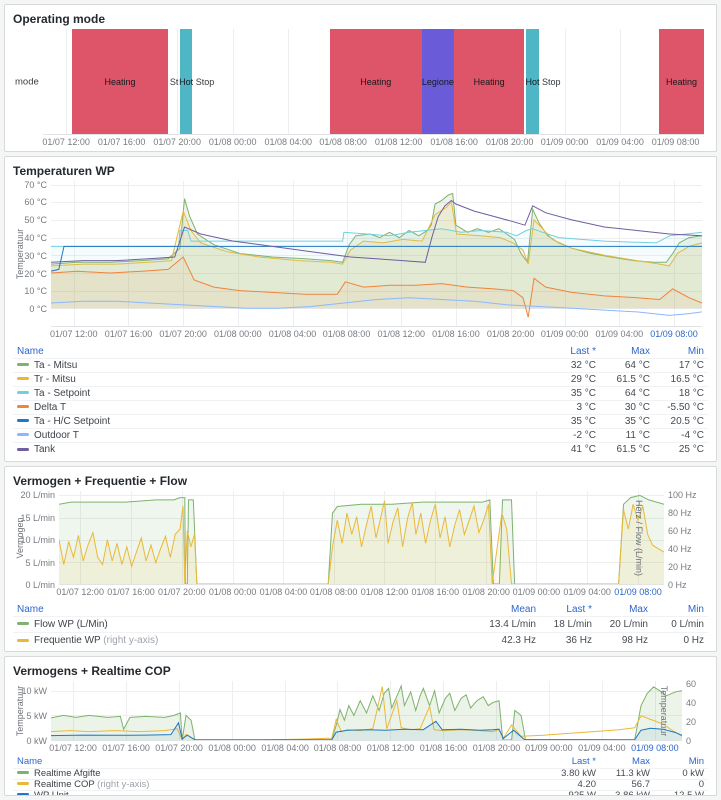  I want to click on legend-row: Realtime COP (right y-axis) 4.20 56.7 0, so click(360, 784).